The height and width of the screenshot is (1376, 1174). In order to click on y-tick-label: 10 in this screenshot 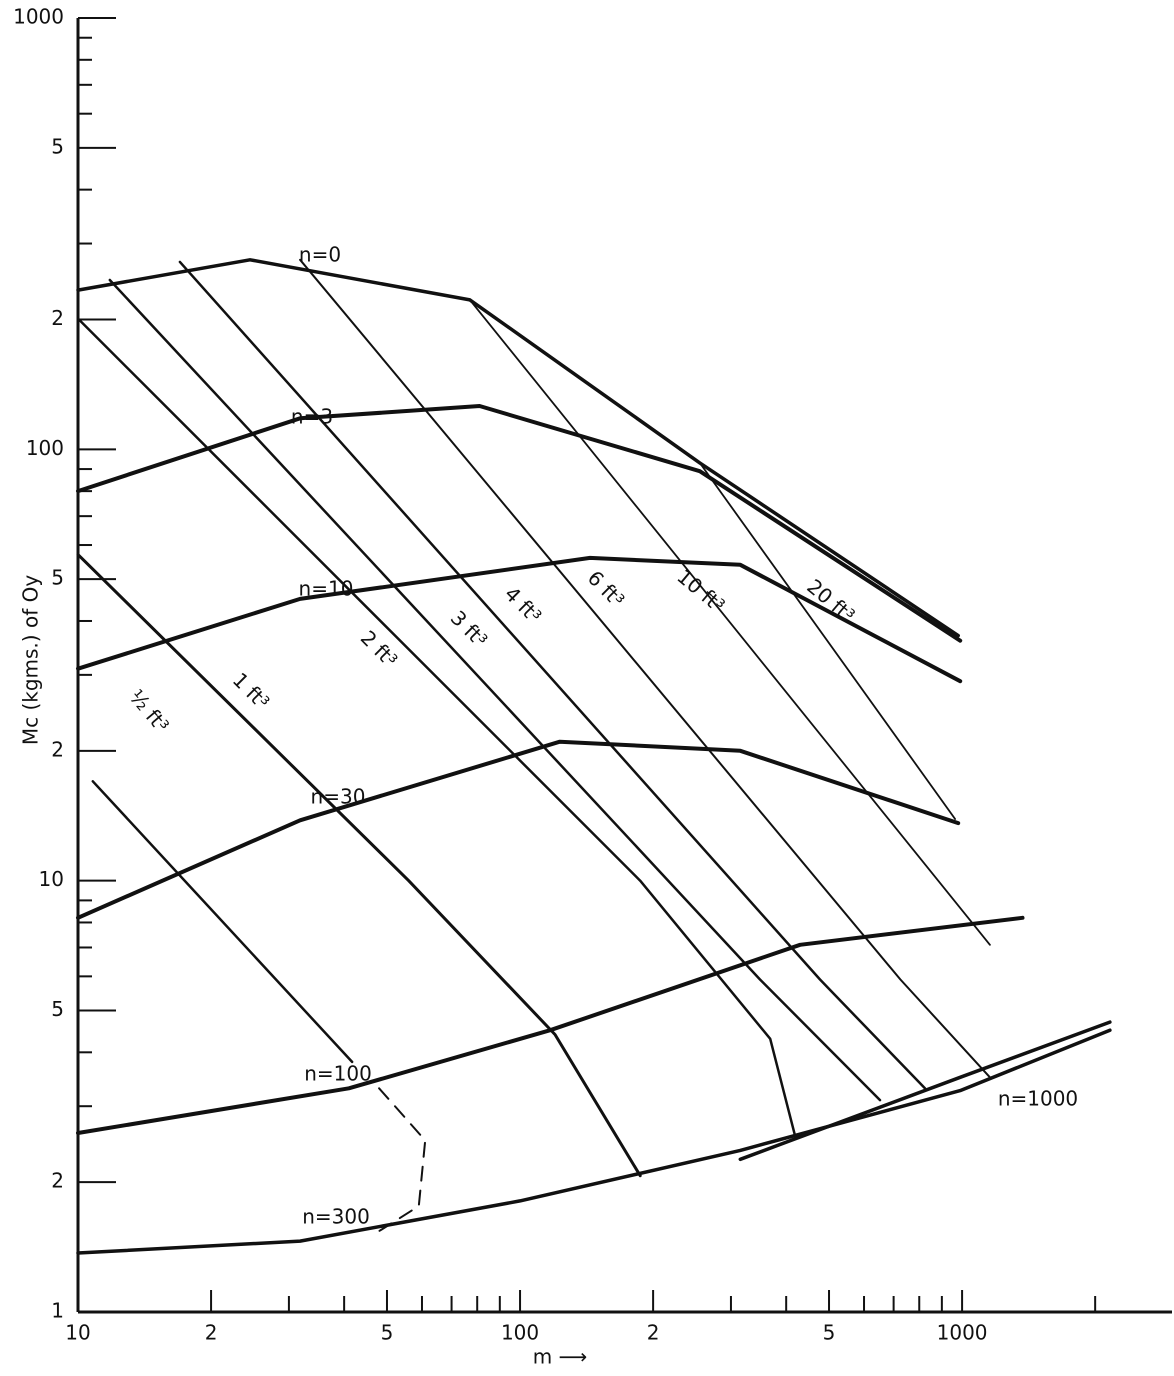, I will do `click(51, 879)`.